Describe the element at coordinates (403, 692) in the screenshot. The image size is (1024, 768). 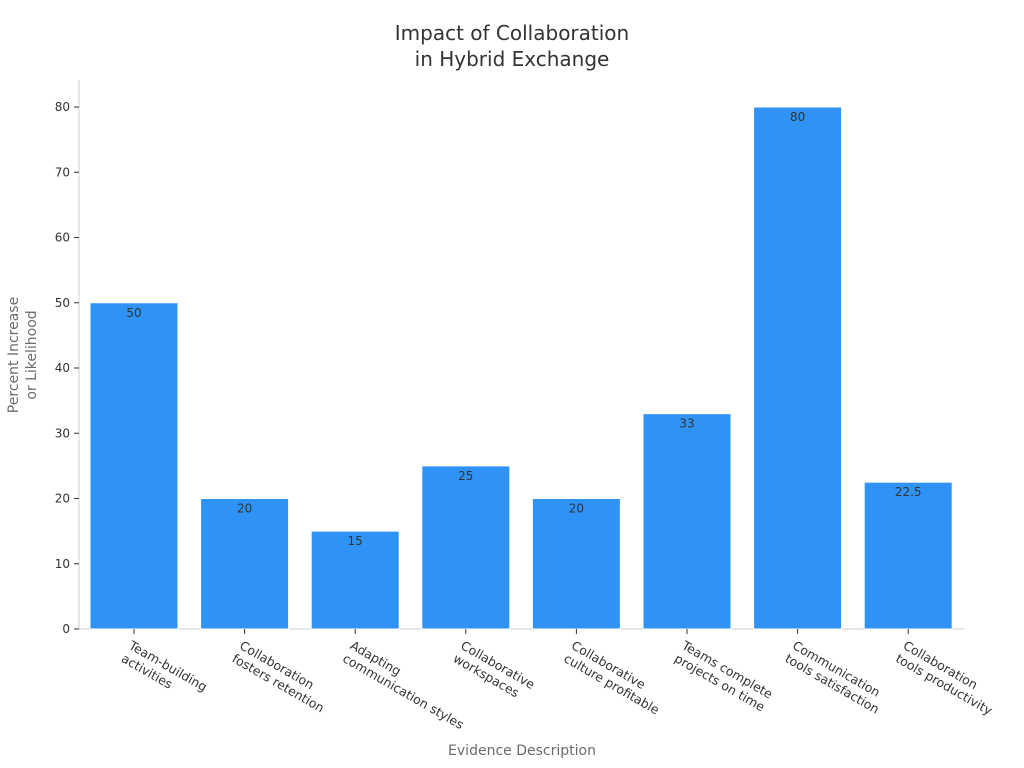
I see `x-tick-label-line: communication styles` at that location.